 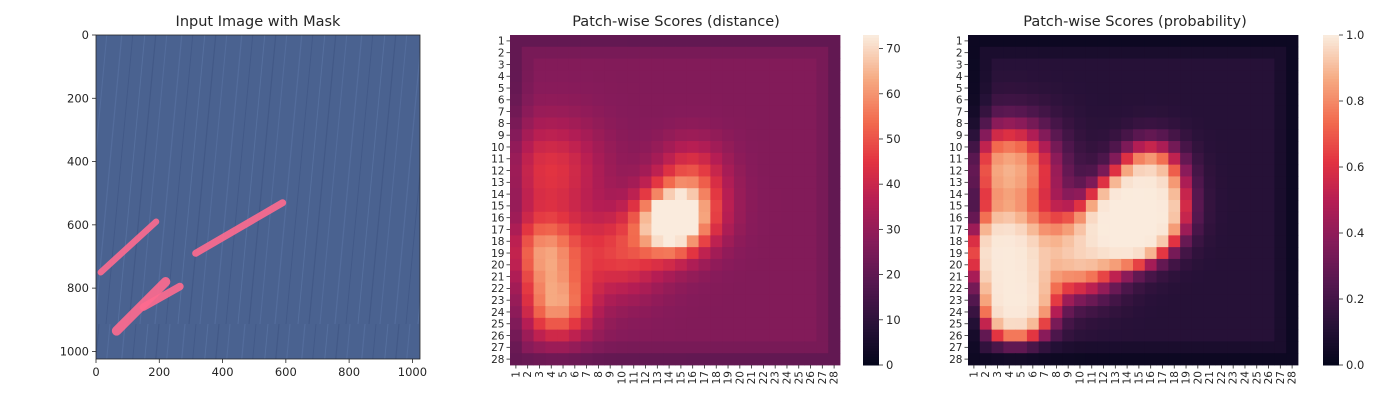 I want to click on x-tick-label: 200, so click(x=159, y=372).